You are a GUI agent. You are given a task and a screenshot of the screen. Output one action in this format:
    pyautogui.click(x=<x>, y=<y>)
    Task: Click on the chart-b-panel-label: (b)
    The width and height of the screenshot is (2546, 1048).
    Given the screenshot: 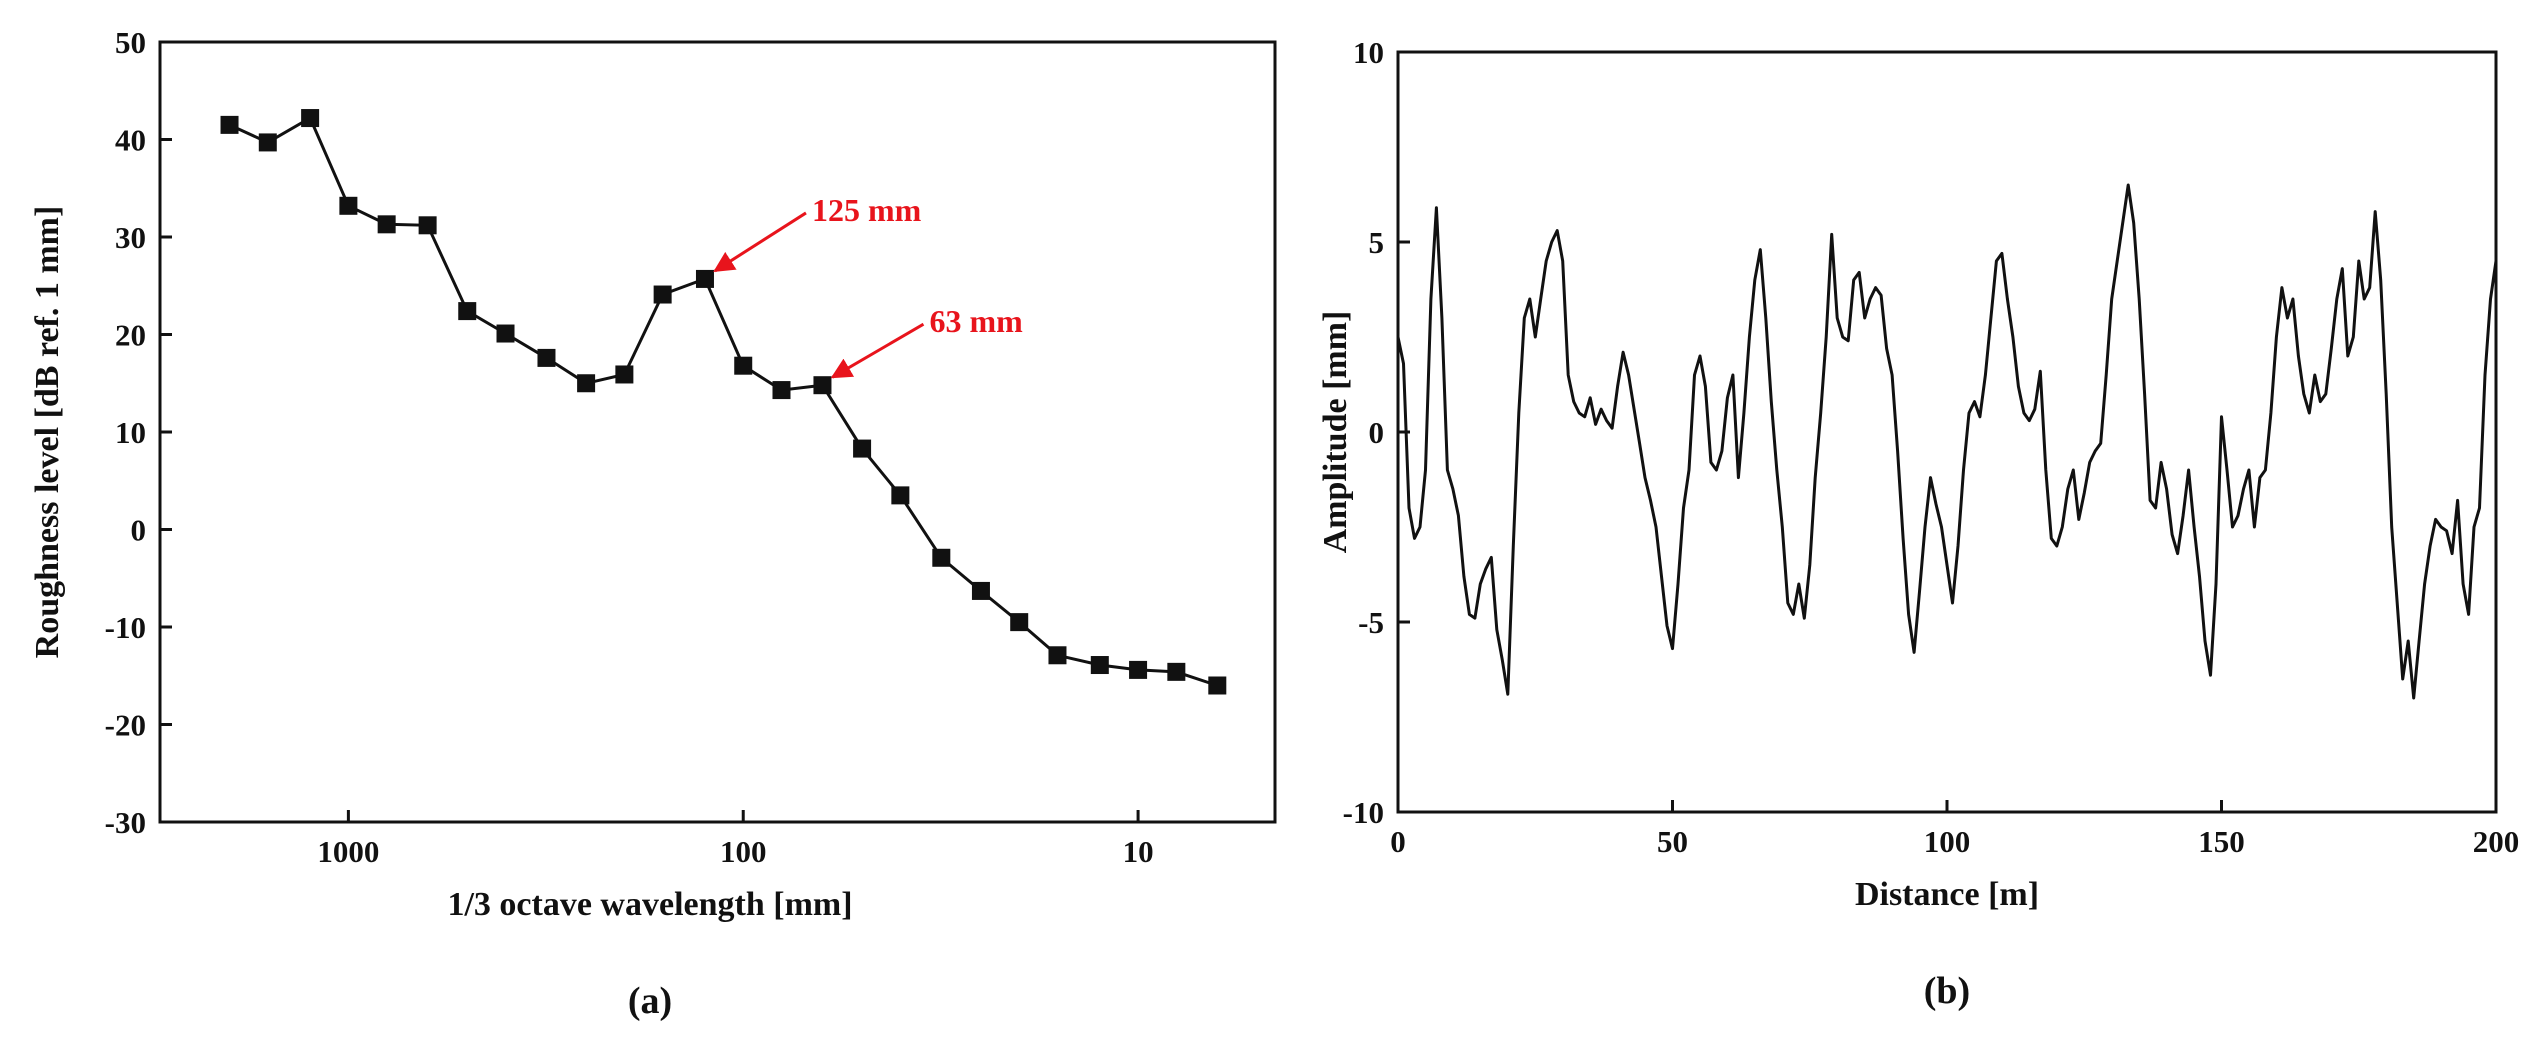 What is the action you would take?
    pyautogui.click(x=1947, y=991)
    